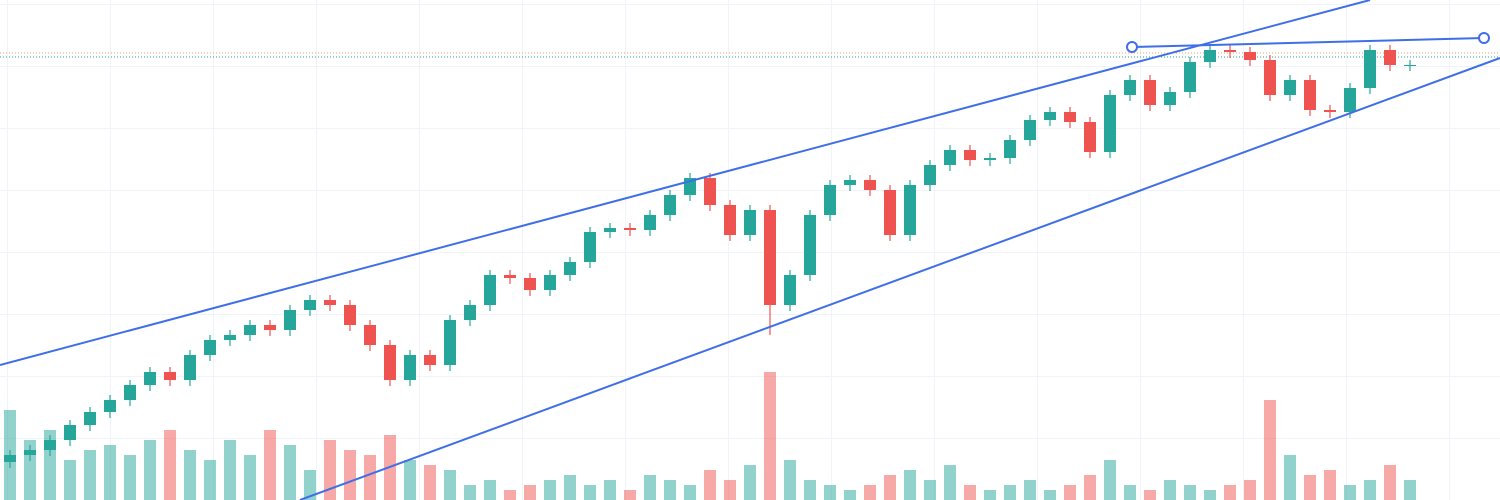 This screenshot has height=500, width=1500. What do you see at coordinates (1308, 42) in the screenshot?
I see `trendline` at bounding box center [1308, 42].